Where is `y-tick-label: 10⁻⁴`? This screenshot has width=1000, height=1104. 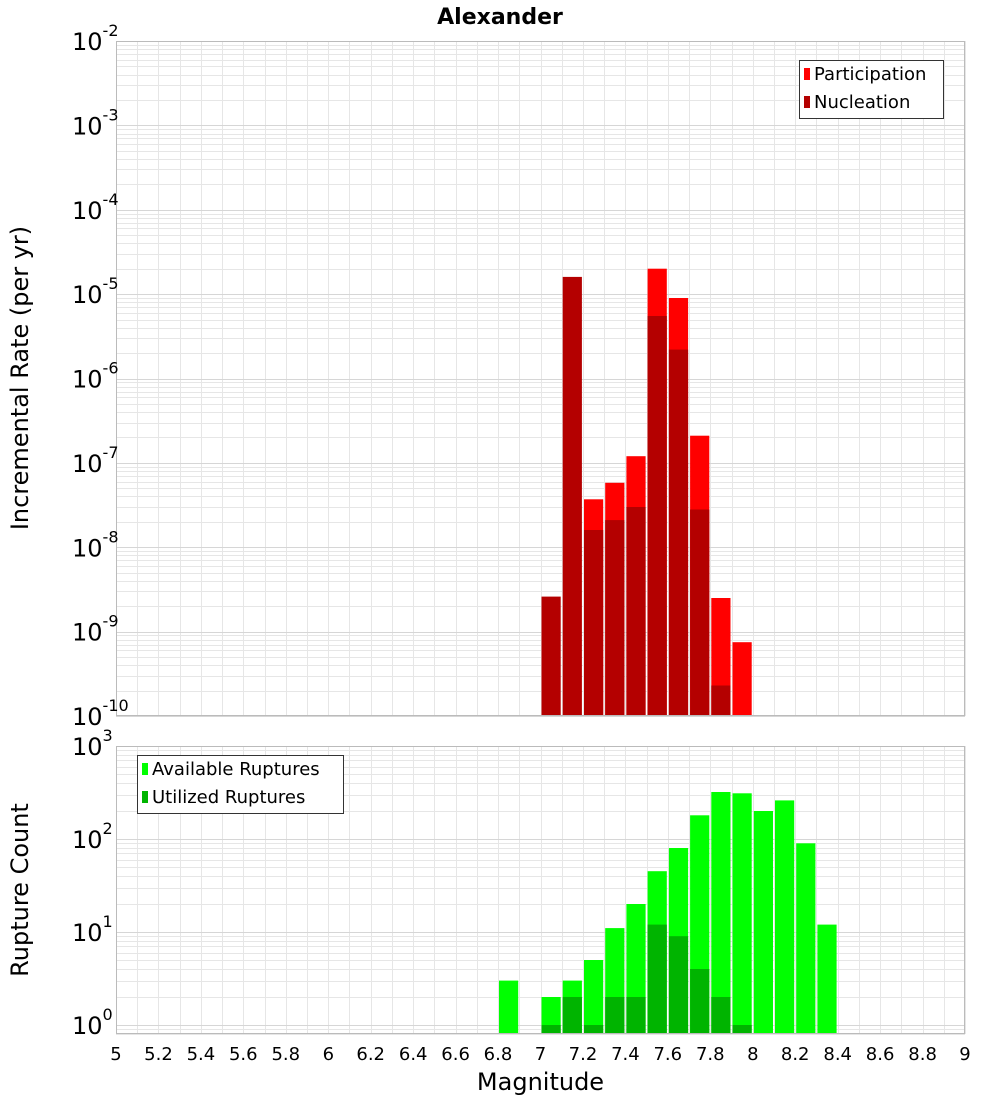 y-tick-label: 10⁻⁴ is located at coordinates (95, 207).